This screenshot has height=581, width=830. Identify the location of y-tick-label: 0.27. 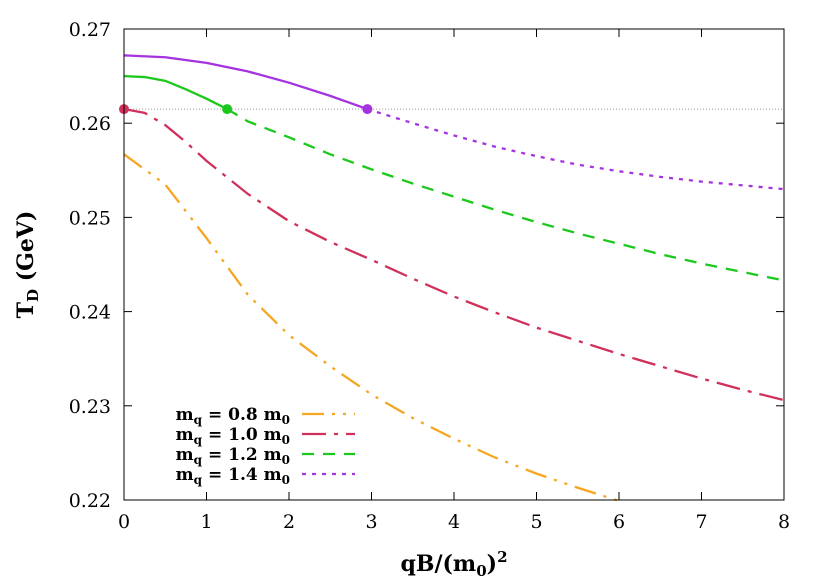
(90, 30).